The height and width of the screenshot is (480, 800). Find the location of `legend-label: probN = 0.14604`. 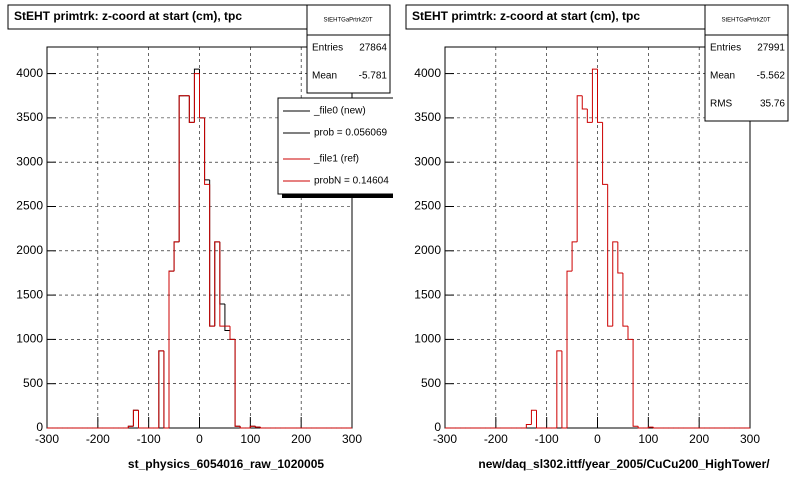

legend-label: probN = 0.14604 is located at coordinates (351, 181).